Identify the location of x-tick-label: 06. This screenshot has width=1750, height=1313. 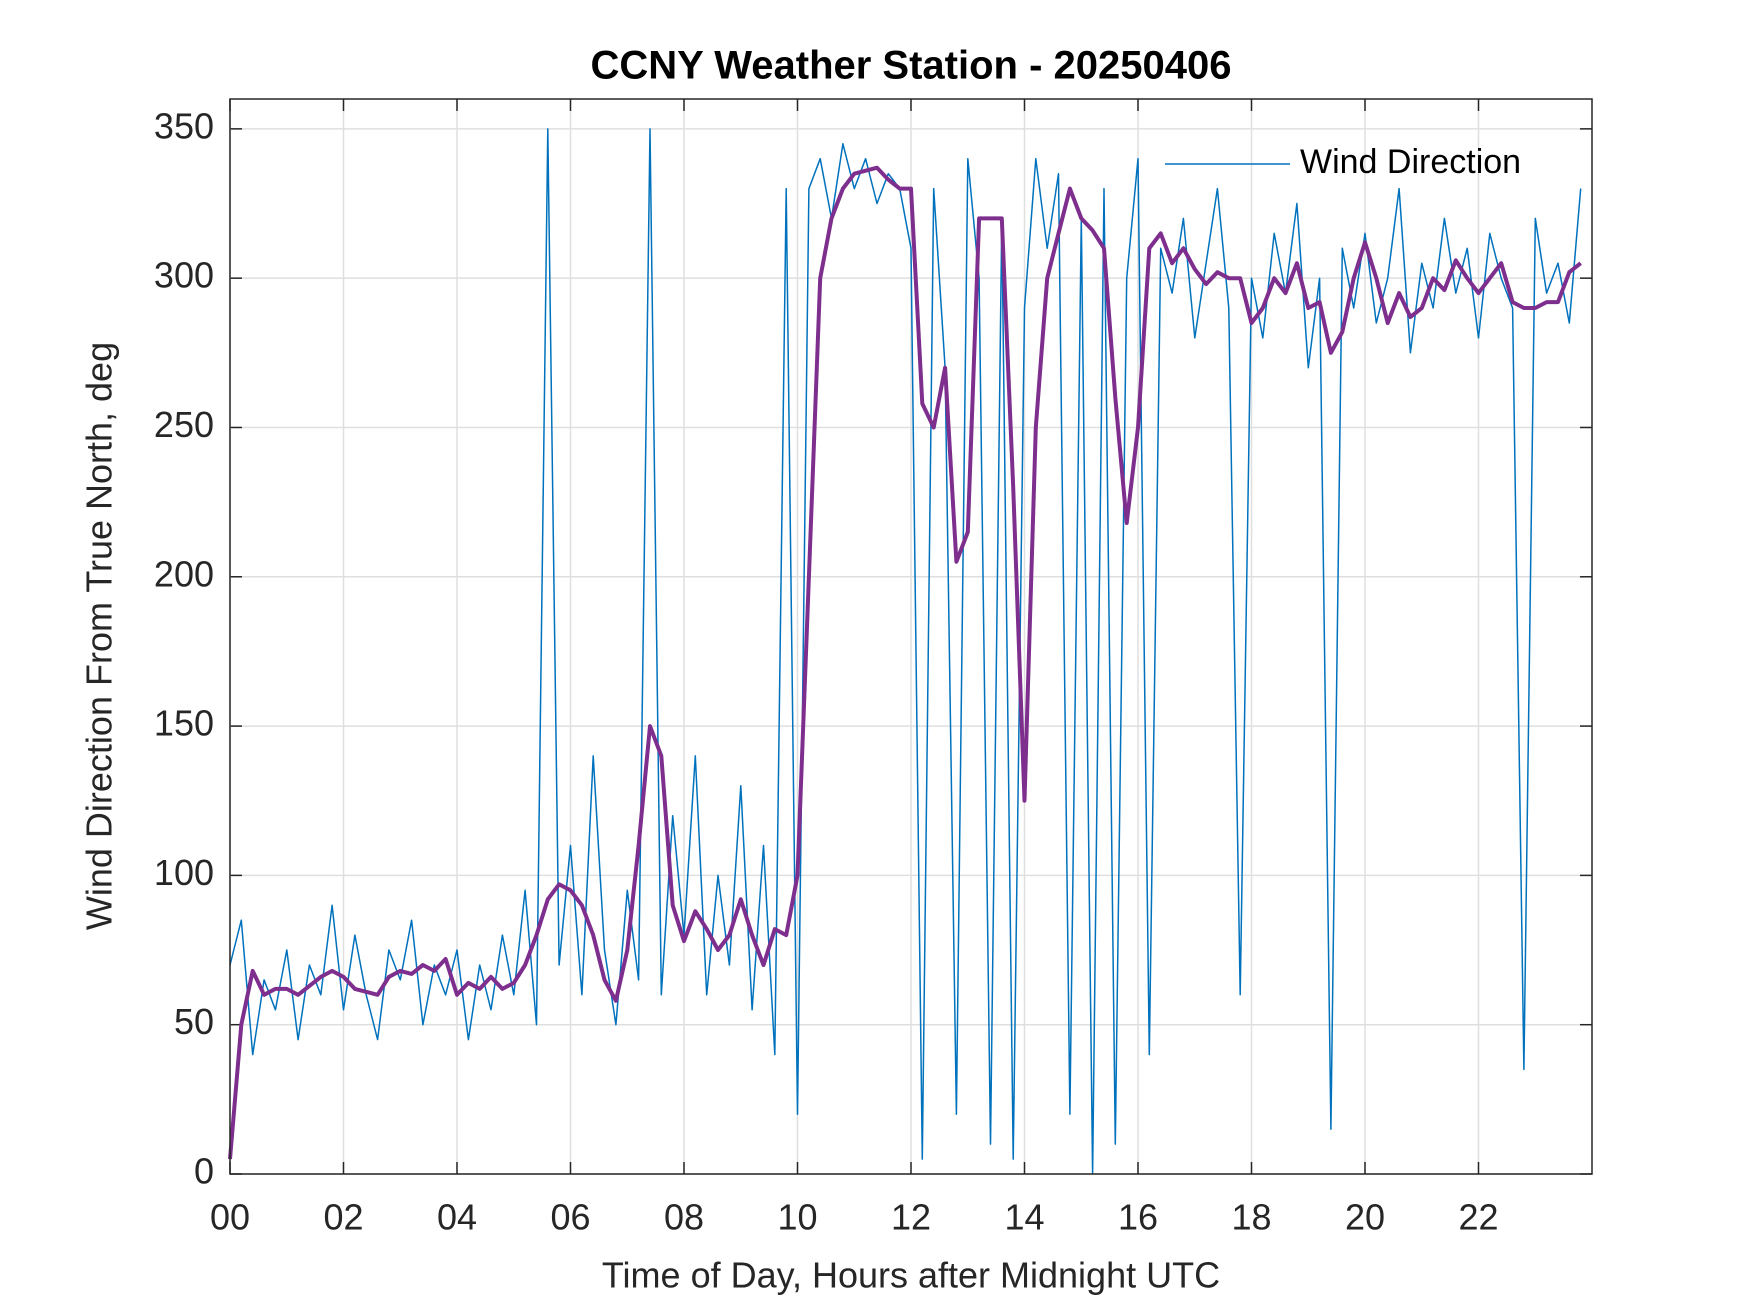
(570, 1217).